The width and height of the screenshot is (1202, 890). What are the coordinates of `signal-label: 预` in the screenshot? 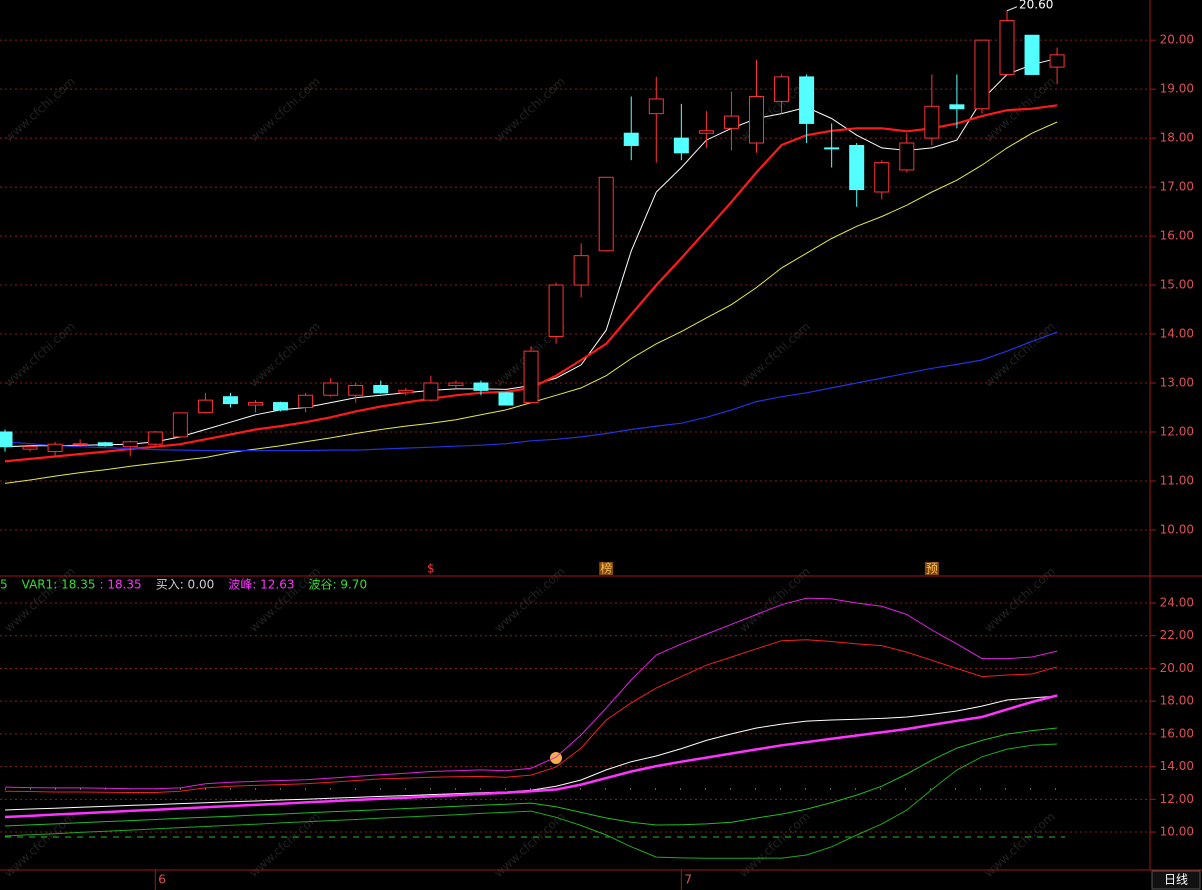 It's located at (932, 569).